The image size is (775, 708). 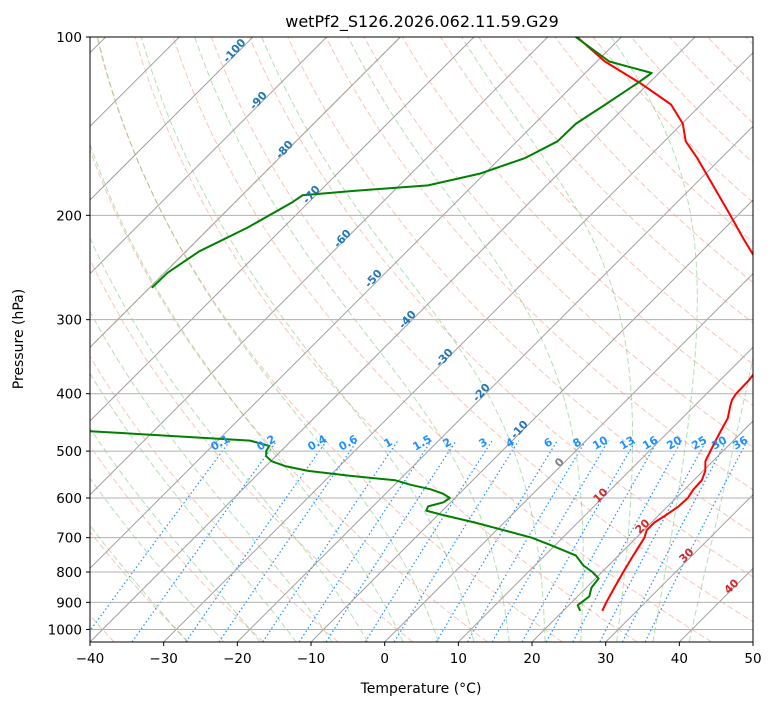 I want to click on x-axis-label: Temperature (°C), so click(x=421, y=689).